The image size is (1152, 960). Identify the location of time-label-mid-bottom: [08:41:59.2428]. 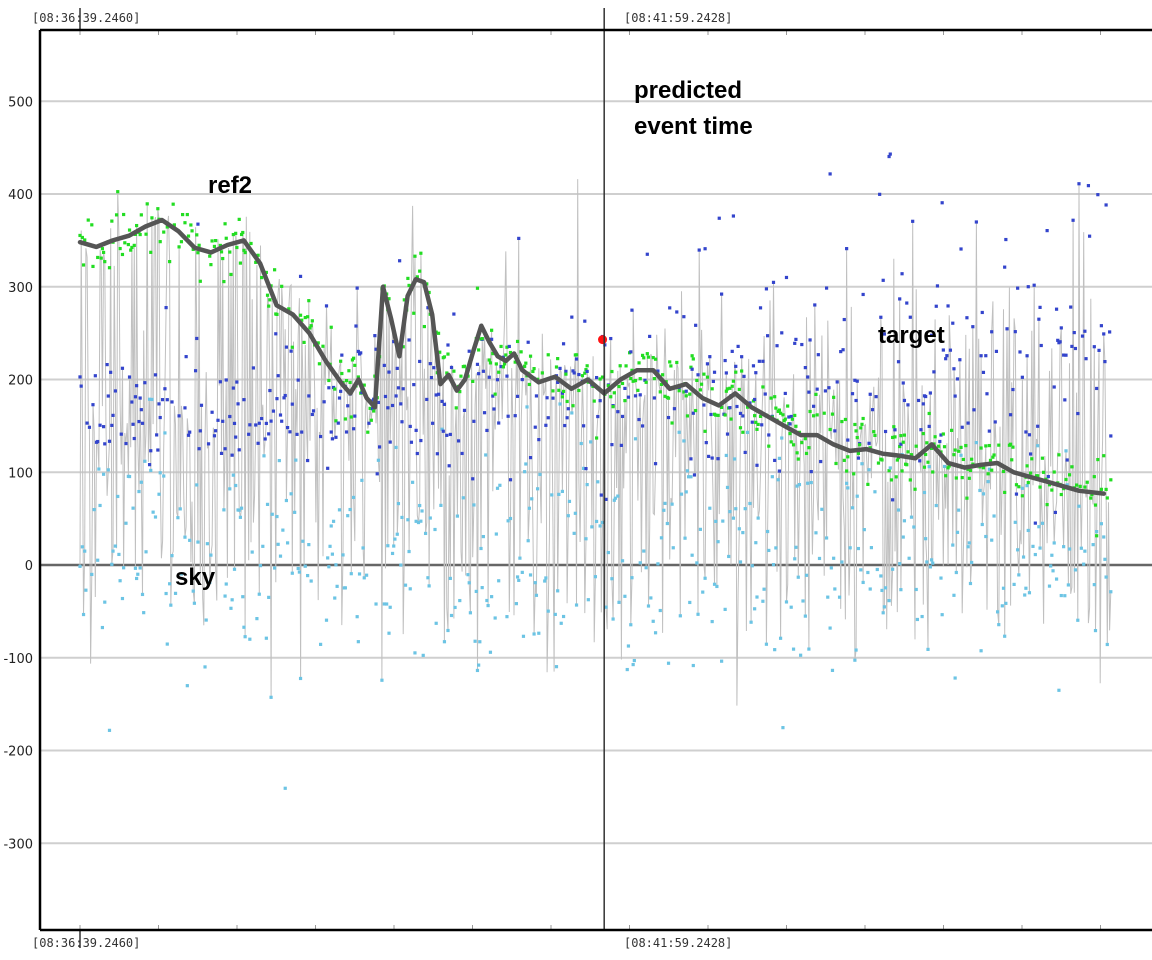
(678, 943).